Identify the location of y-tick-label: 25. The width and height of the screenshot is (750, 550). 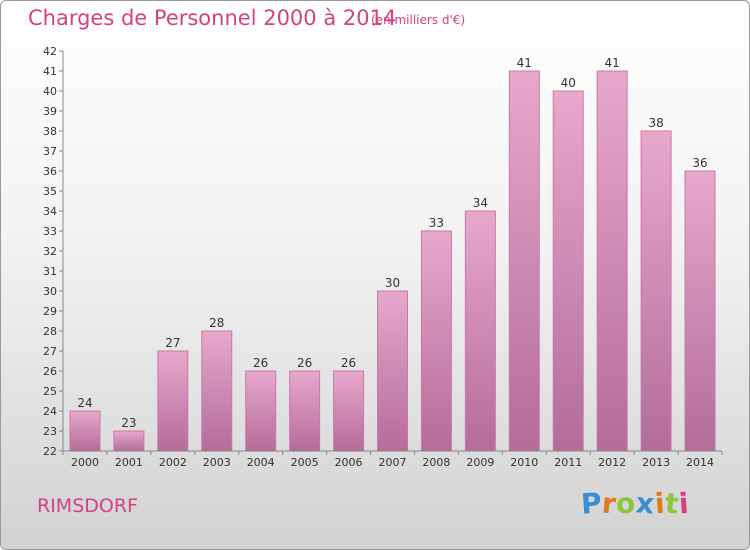
(50, 391).